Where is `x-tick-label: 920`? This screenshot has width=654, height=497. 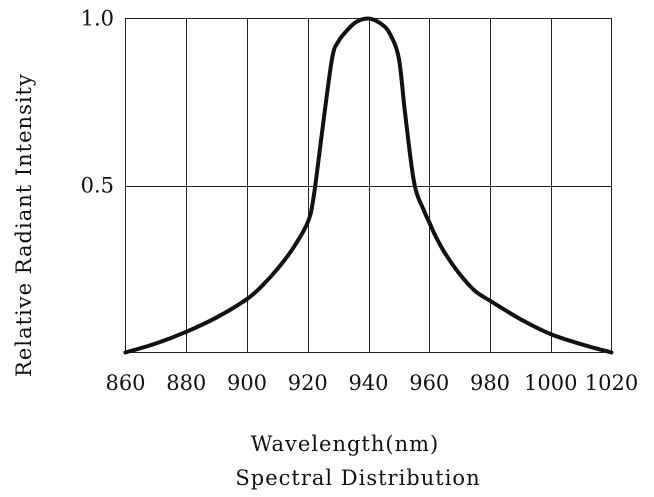 x-tick-label: 920 is located at coordinates (308, 383).